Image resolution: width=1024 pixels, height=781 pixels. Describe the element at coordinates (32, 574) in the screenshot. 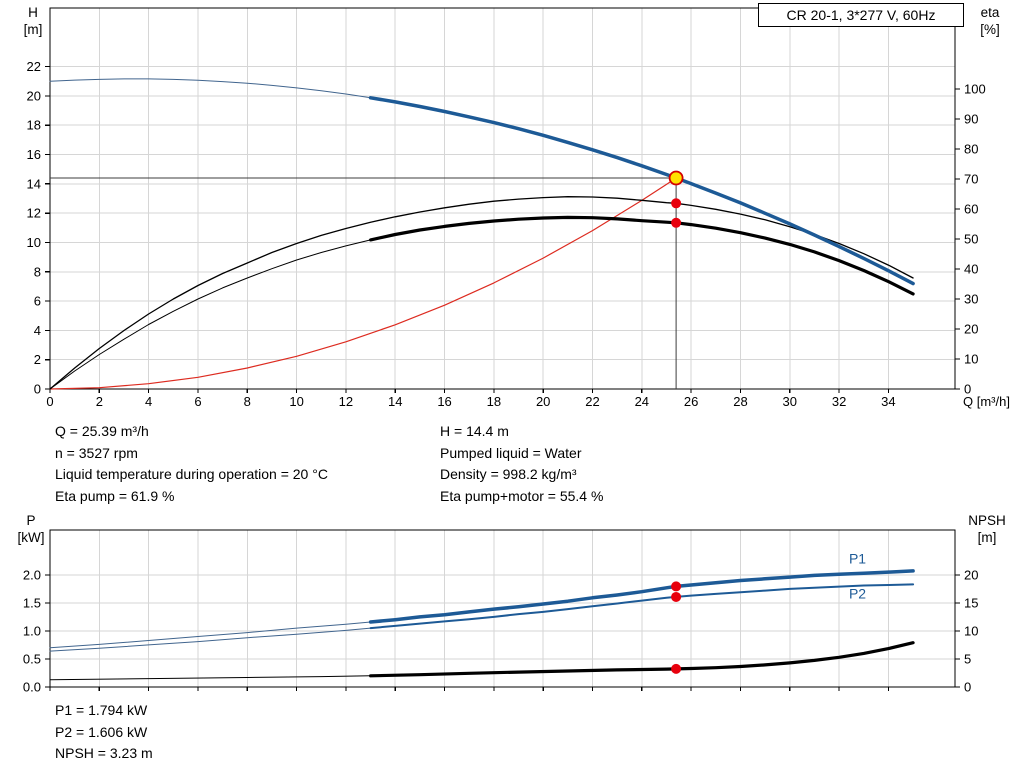

I see `y-left-tick-label: 2.0` at that location.